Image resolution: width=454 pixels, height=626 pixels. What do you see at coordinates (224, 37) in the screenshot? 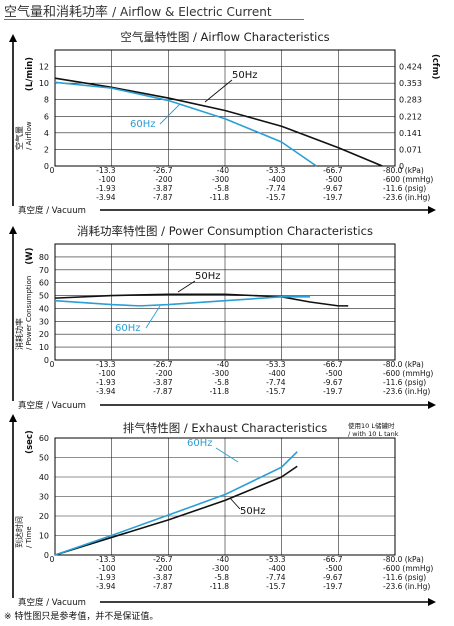
I see `chart-title: 空气量特性图 / Airflow Characteristics` at bounding box center [224, 37].